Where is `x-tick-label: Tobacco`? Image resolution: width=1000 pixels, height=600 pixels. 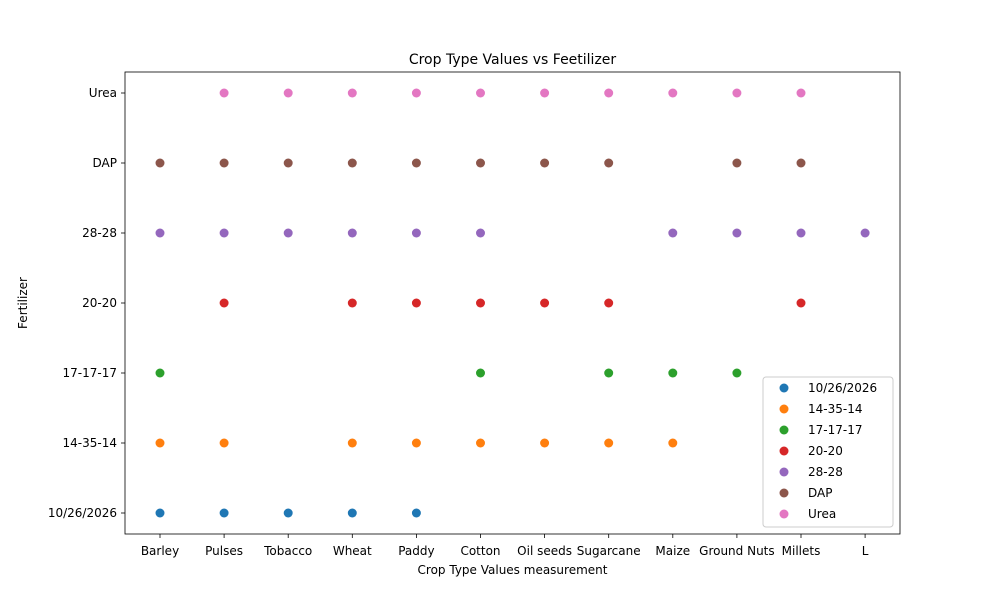
x-tick-label: Tobacco is located at coordinates (287, 551).